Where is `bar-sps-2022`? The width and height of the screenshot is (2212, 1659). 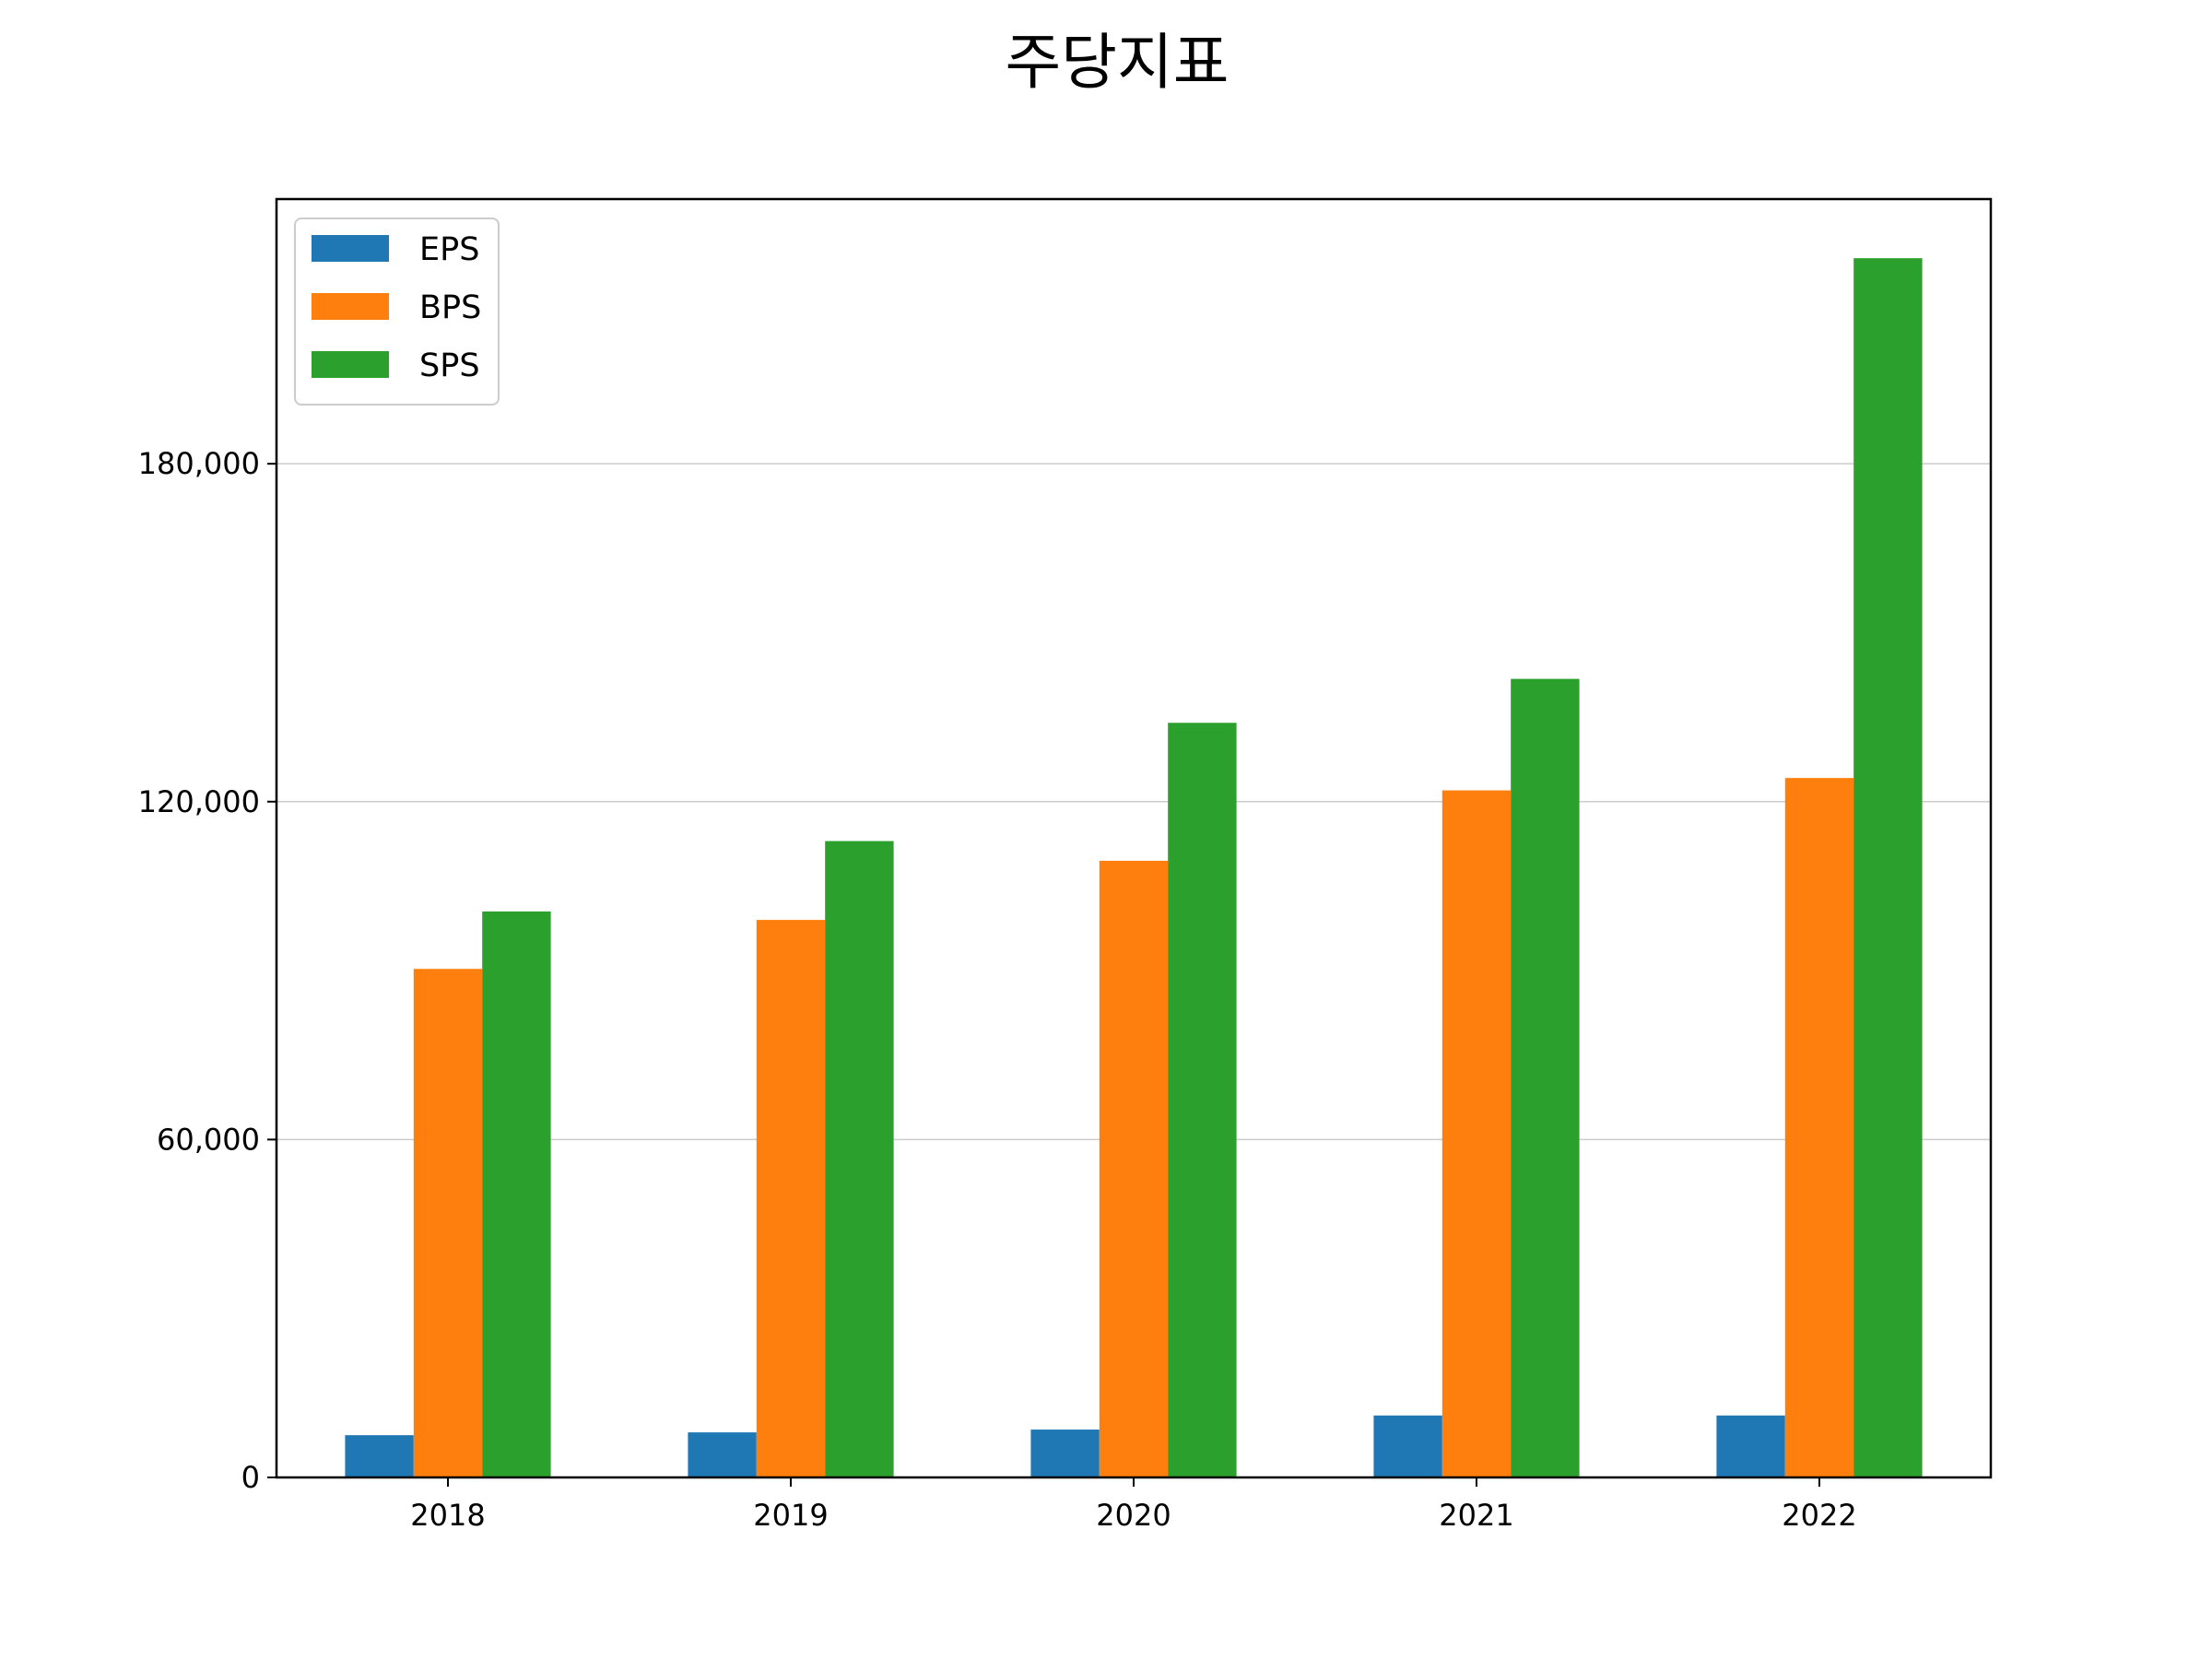
bar-sps-2022 is located at coordinates (1888, 868).